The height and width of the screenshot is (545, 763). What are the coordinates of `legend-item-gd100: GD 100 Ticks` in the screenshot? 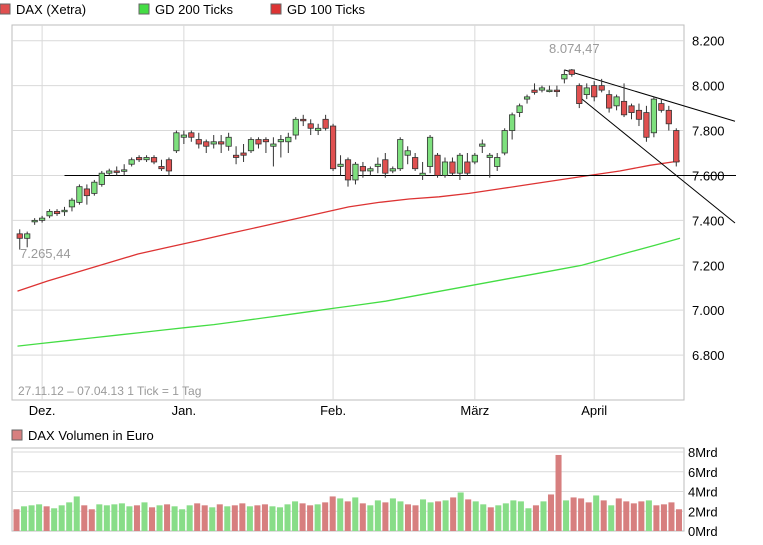 It's located at (318, 9).